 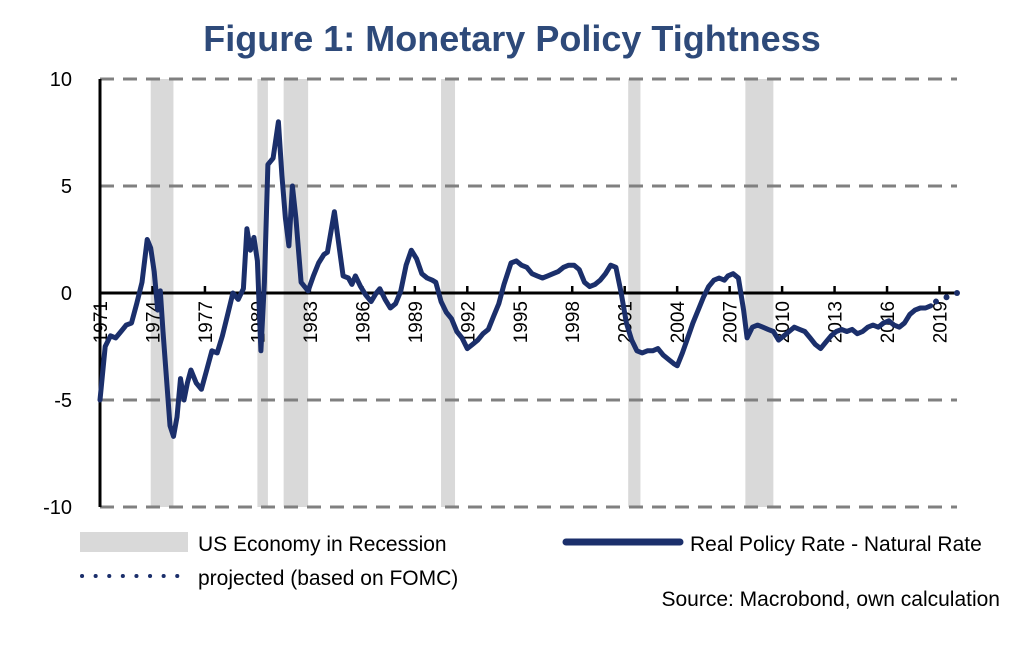 I want to click on x-tick-label: 1977, so click(x=206, y=322).